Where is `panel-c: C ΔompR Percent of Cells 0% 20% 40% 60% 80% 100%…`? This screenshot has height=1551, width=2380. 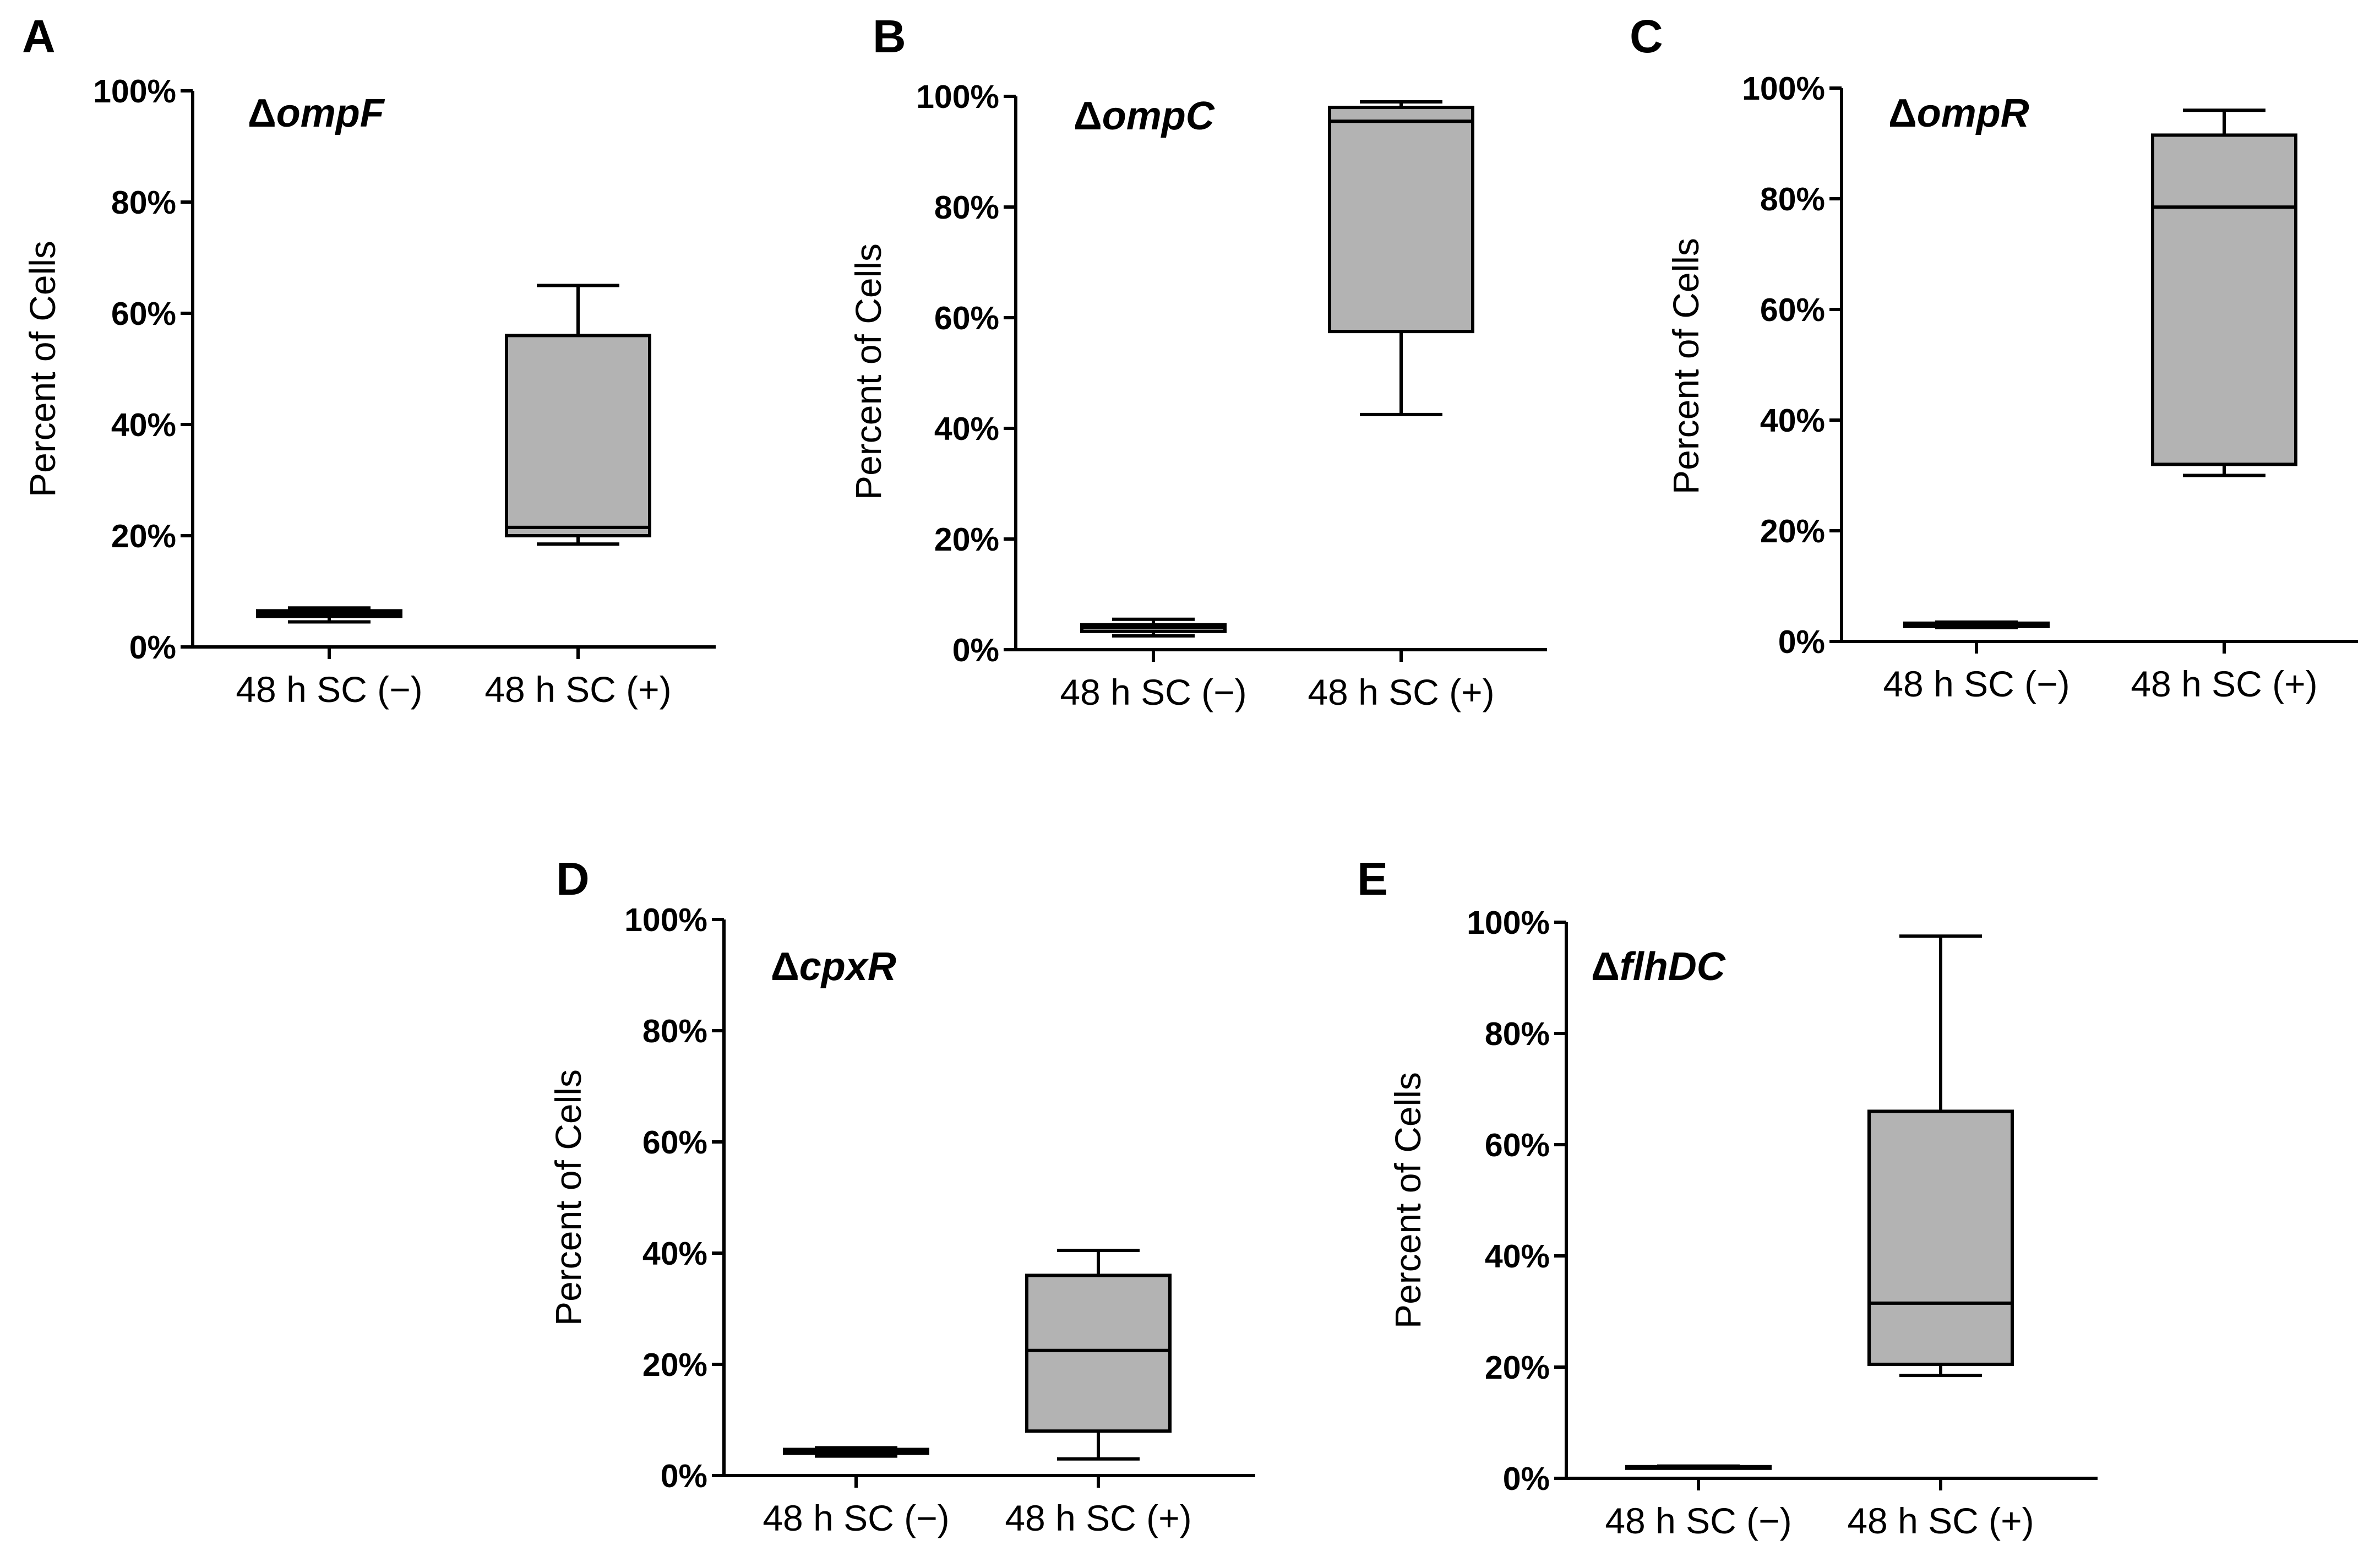 panel-c: C ΔompR Percent of Cells 0% 20% 40% 60% 80% 100%… is located at coordinates (1994, 357).